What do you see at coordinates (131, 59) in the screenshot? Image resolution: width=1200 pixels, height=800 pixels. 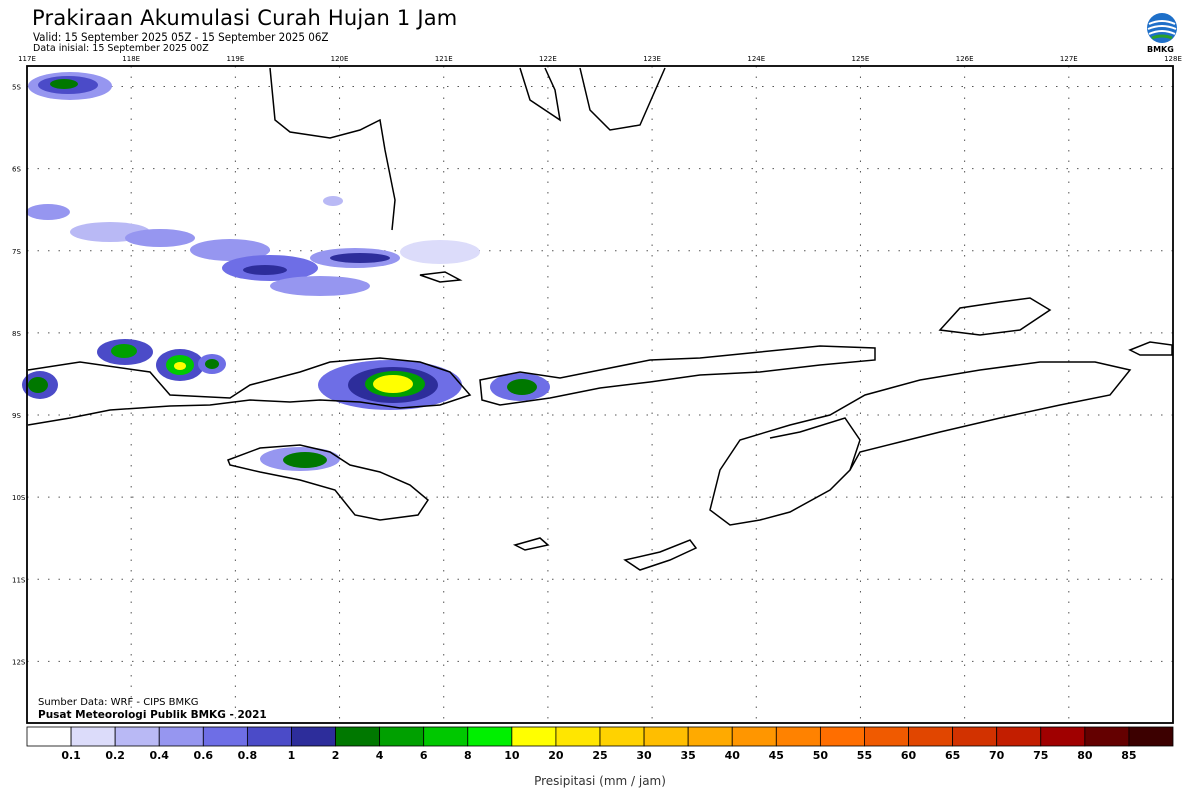 I see `lon-label: 118E` at bounding box center [131, 59].